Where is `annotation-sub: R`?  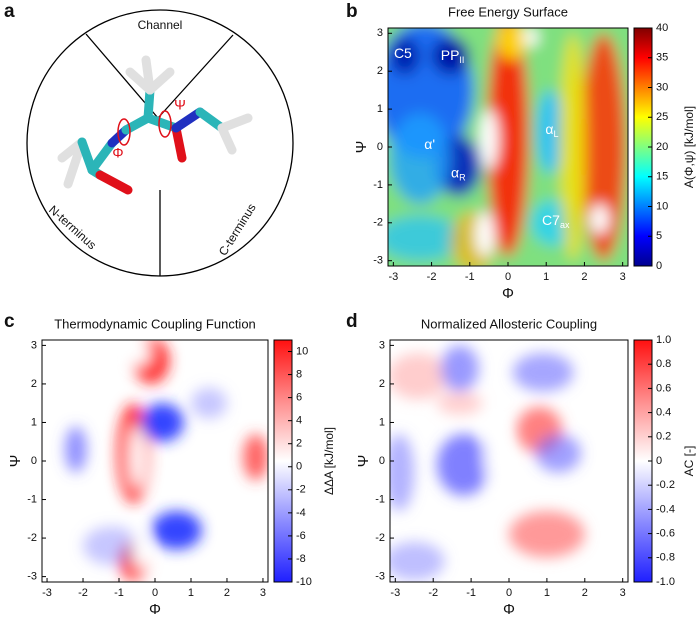 annotation-sub: R is located at coordinates (462, 178).